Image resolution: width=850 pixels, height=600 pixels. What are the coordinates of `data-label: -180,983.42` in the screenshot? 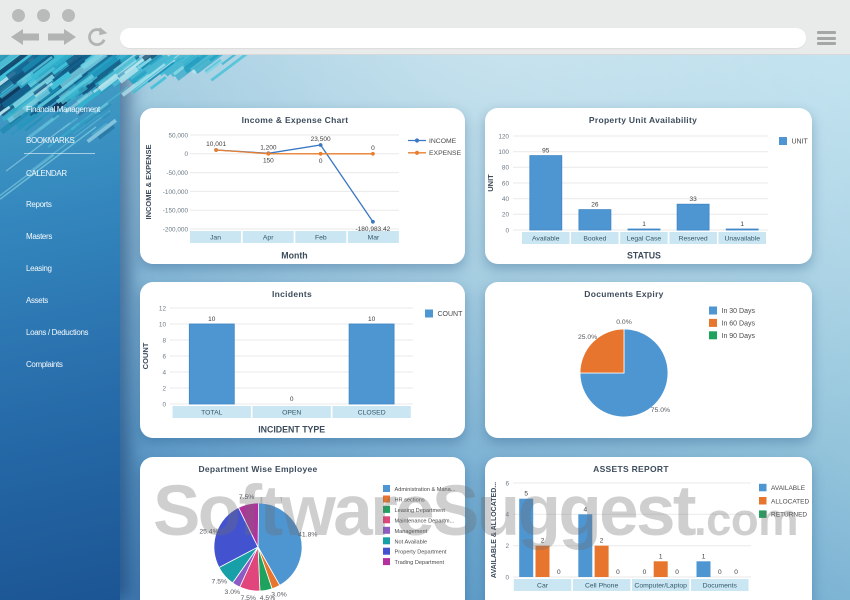 It's located at (373, 229).